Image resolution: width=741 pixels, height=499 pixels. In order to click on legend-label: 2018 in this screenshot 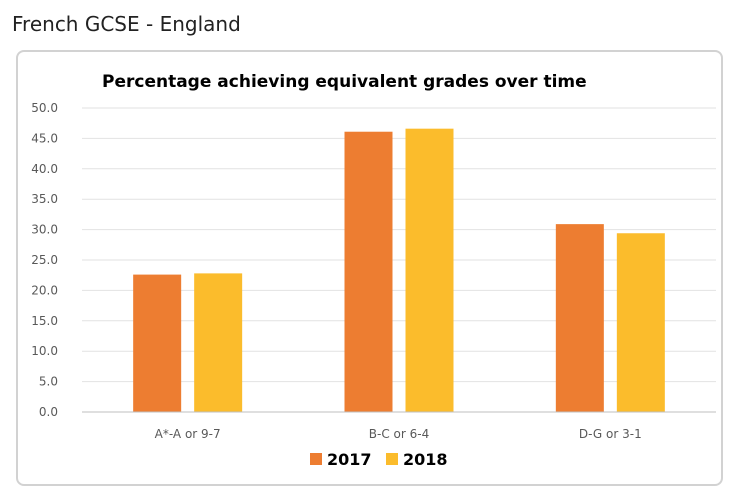, I will do `click(425, 459)`.